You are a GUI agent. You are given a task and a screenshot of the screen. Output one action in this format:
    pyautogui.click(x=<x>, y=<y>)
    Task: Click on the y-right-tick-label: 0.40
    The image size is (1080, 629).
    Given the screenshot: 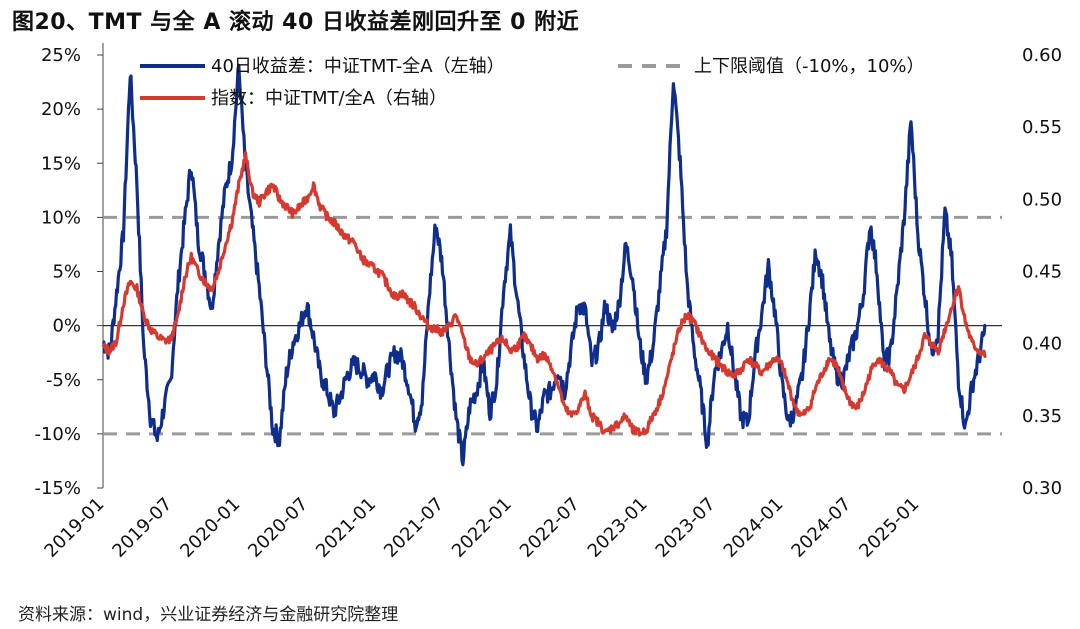 What is the action you would take?
    pyautogui.click(x=1042, y=344)
    